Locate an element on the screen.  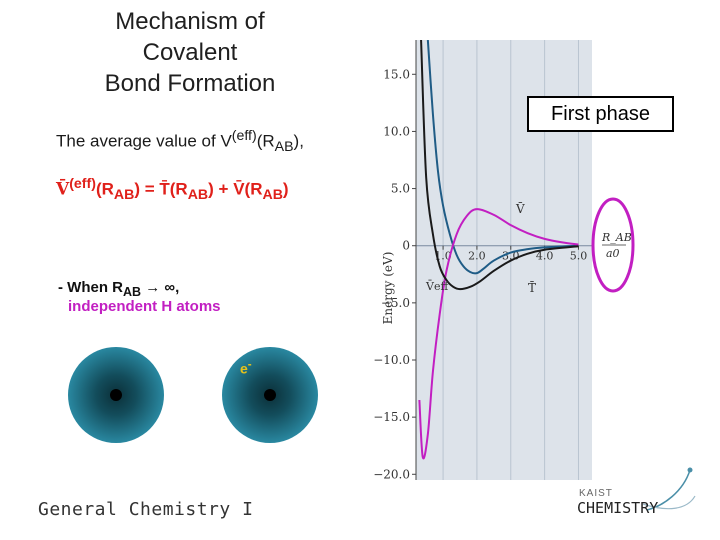
y-tick-label: −20.0 is located at coordinates (391, 474).